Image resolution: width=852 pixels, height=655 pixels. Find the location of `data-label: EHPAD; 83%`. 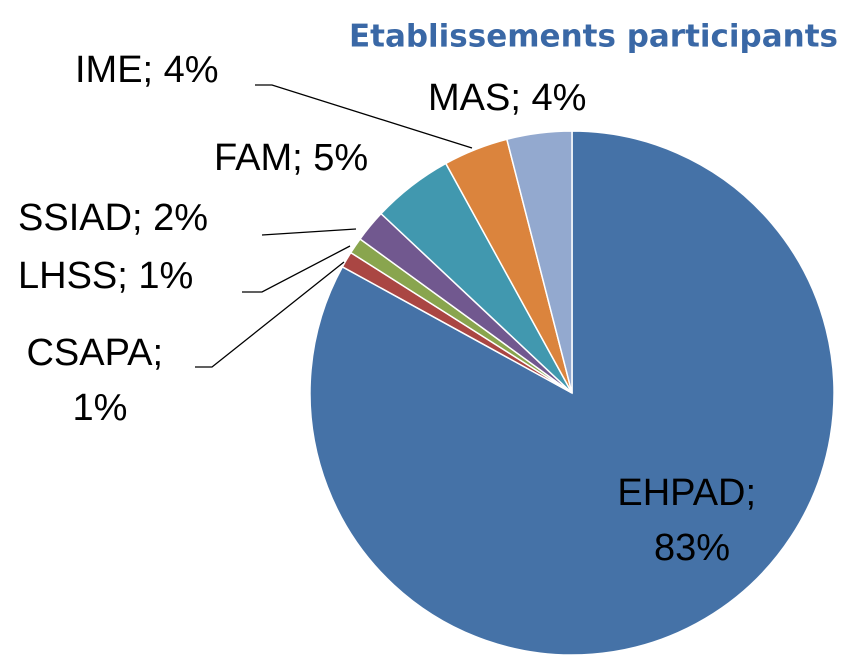

data-label: EHPAD; 83% is located at coordinates (691, 520).